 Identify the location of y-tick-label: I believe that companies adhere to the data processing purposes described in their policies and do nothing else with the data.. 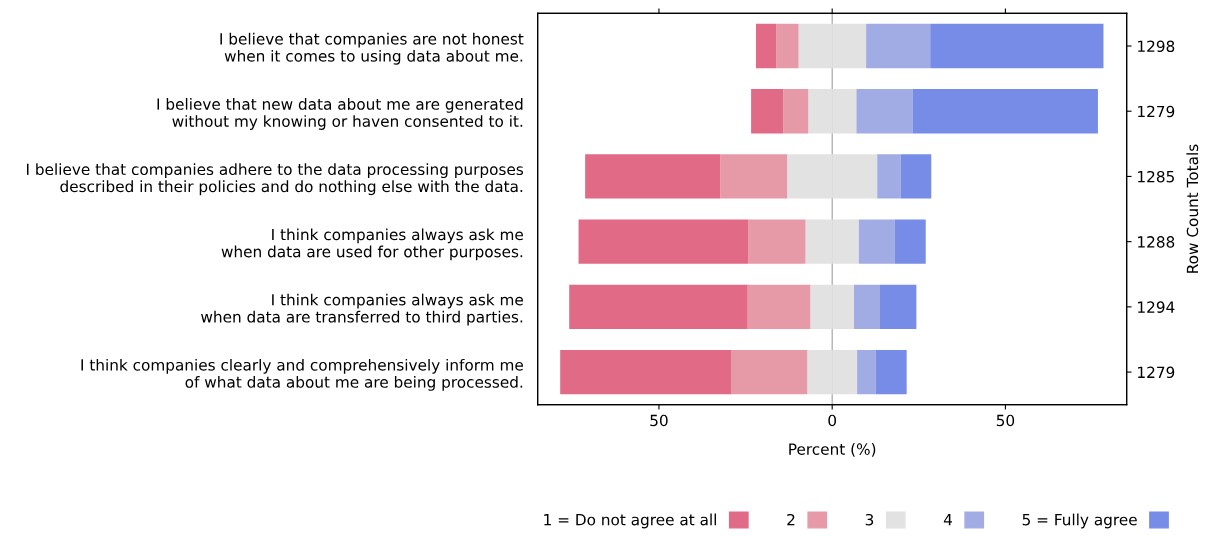
(275, 179).